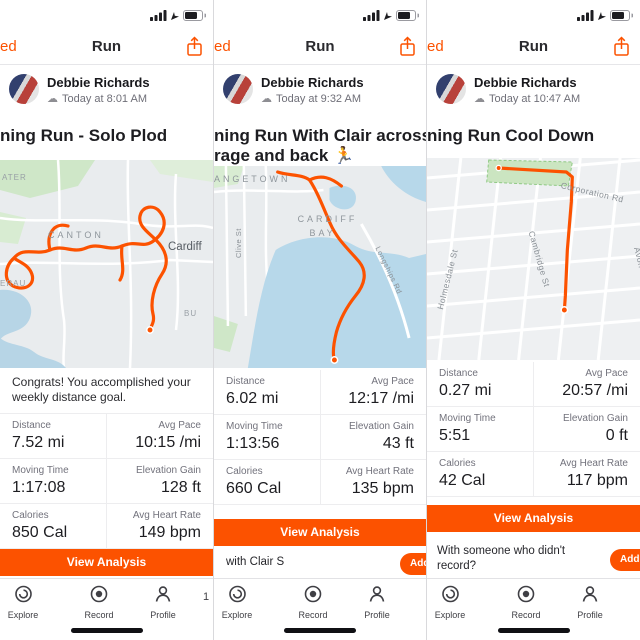  I want to click on stats-row: Calories 42 Cal Avg Heart Rate 117 bpm, so click(533, 474).